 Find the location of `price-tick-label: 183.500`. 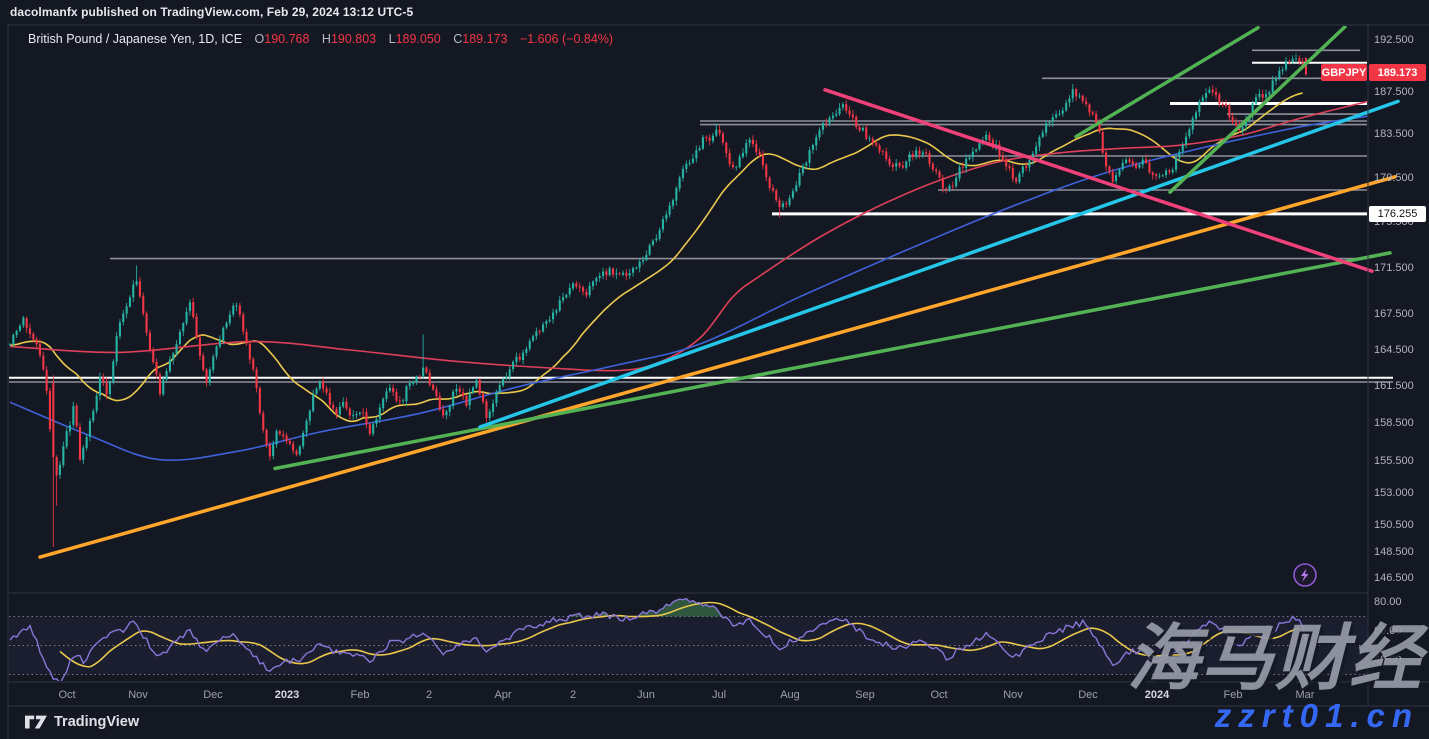

price-tick-label: 183.500 is located at coordinates (1394, 134).